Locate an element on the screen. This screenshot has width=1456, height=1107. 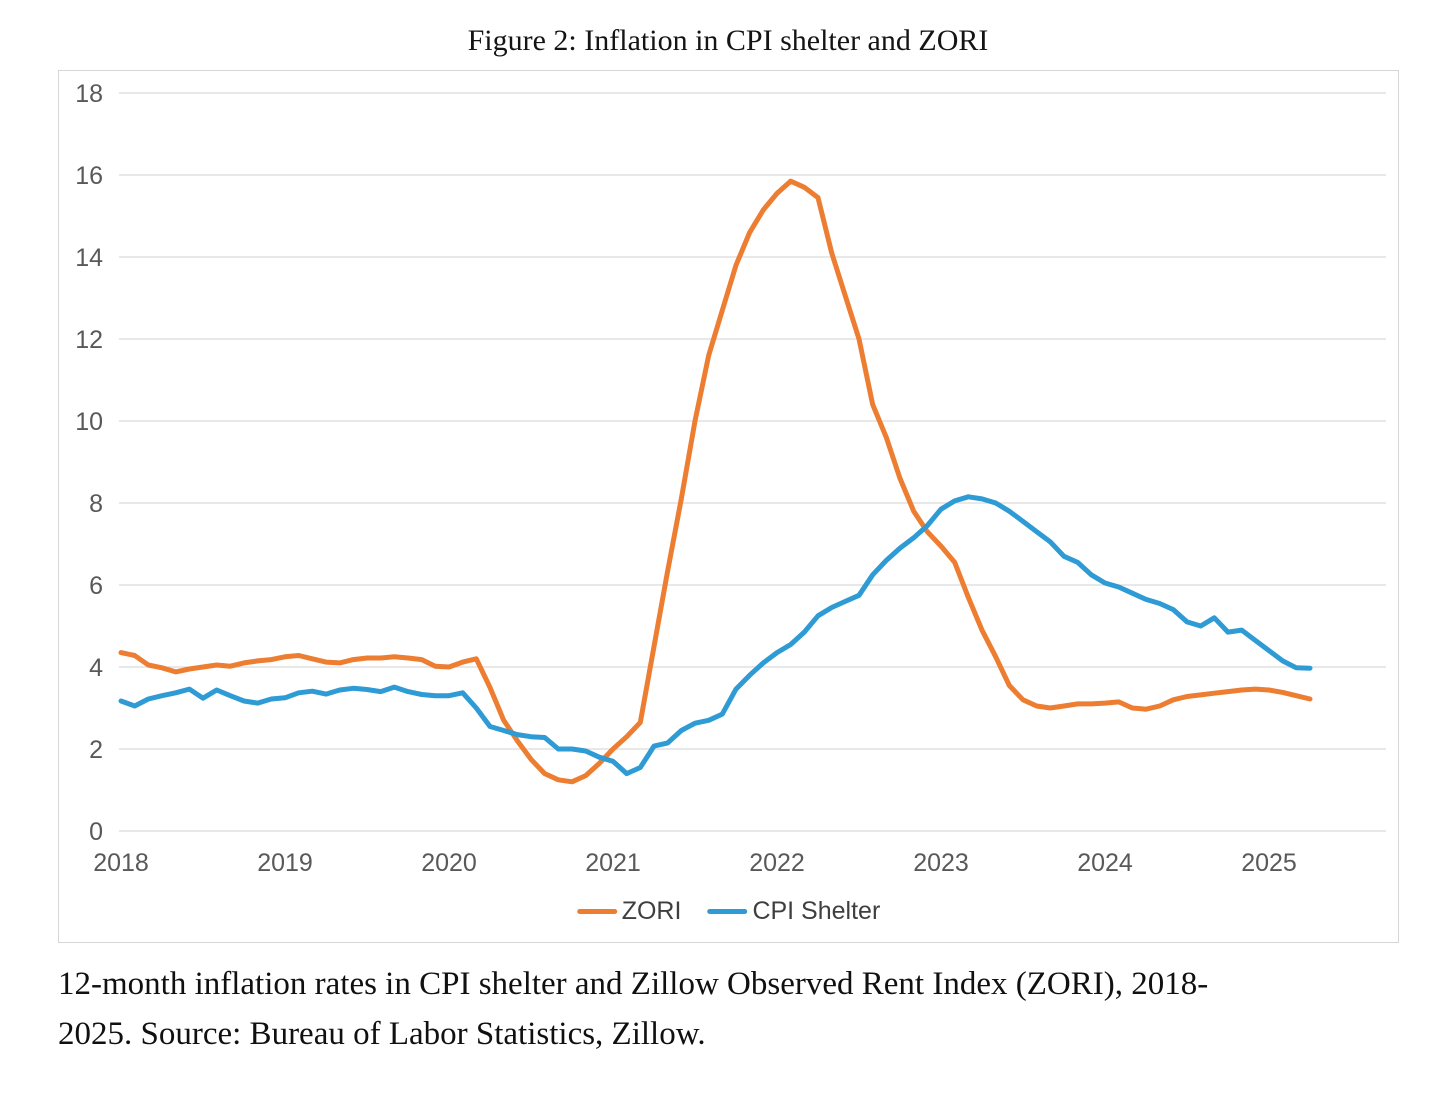
chart-legend: ZORI CPI Shelter is located at coordinates (728, 911).